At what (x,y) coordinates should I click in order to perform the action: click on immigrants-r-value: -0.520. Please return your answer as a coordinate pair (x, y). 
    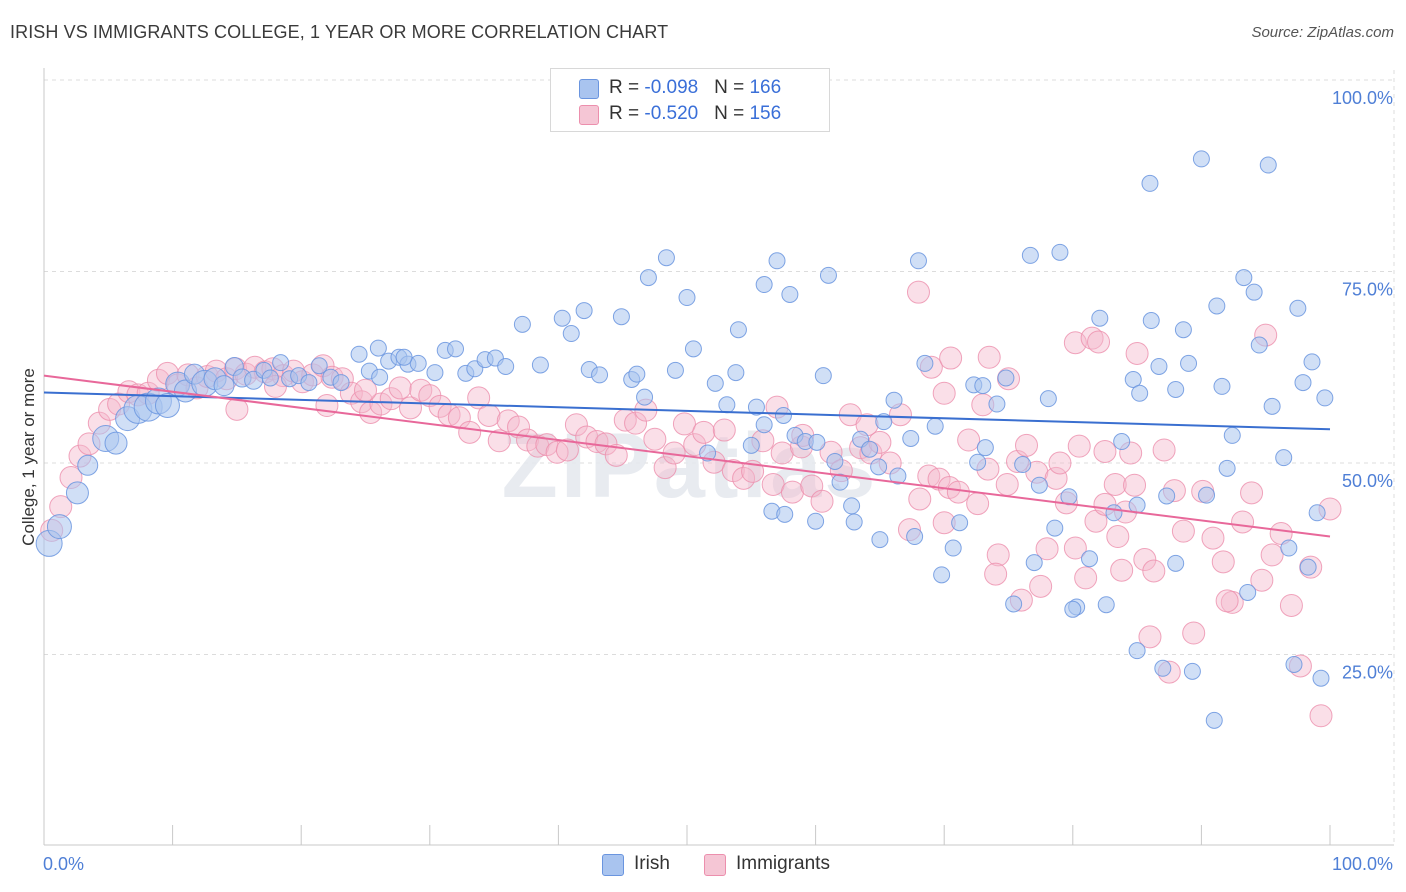
    Looking at the image, I should click on (671, 113).